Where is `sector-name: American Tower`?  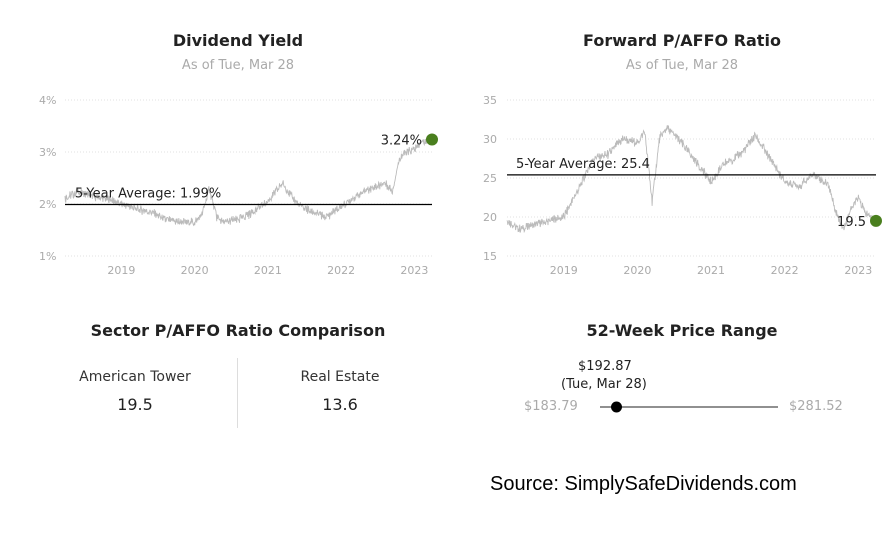 sector-name: American Tower is located at coordinates (135, 377).